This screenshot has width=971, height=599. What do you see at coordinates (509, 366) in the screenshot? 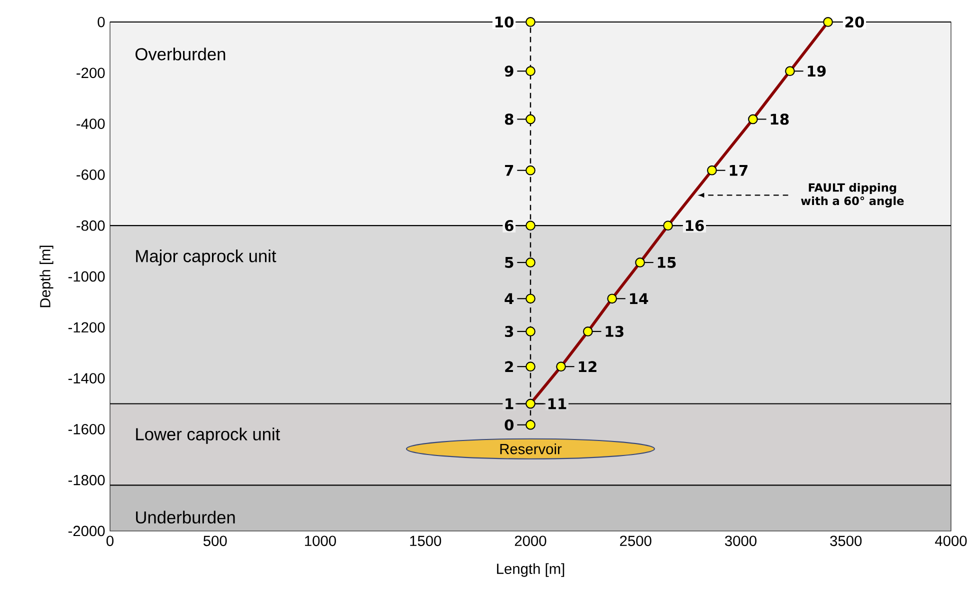
I see `annotation: 2` at bounding box center [509, 366].